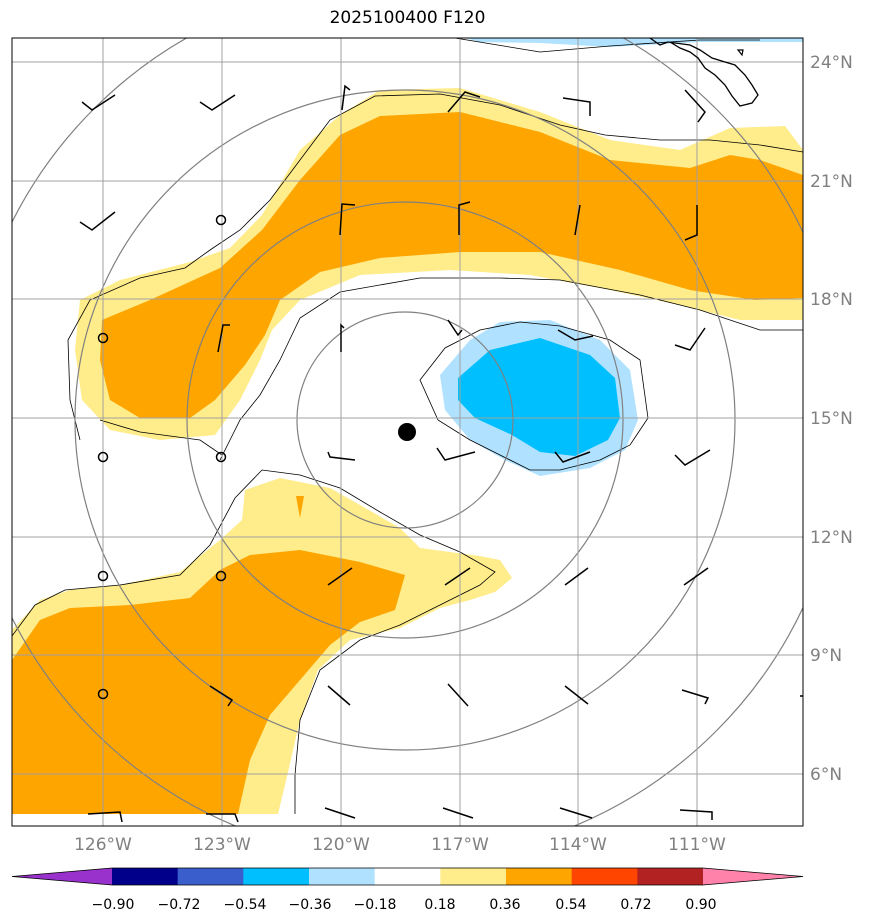 This screenshot has width=873, height=924. What do you see at coordinates (831, 63) in the screenshot?
I see `lat-label: 24°N` at bounding box center [831, 63].